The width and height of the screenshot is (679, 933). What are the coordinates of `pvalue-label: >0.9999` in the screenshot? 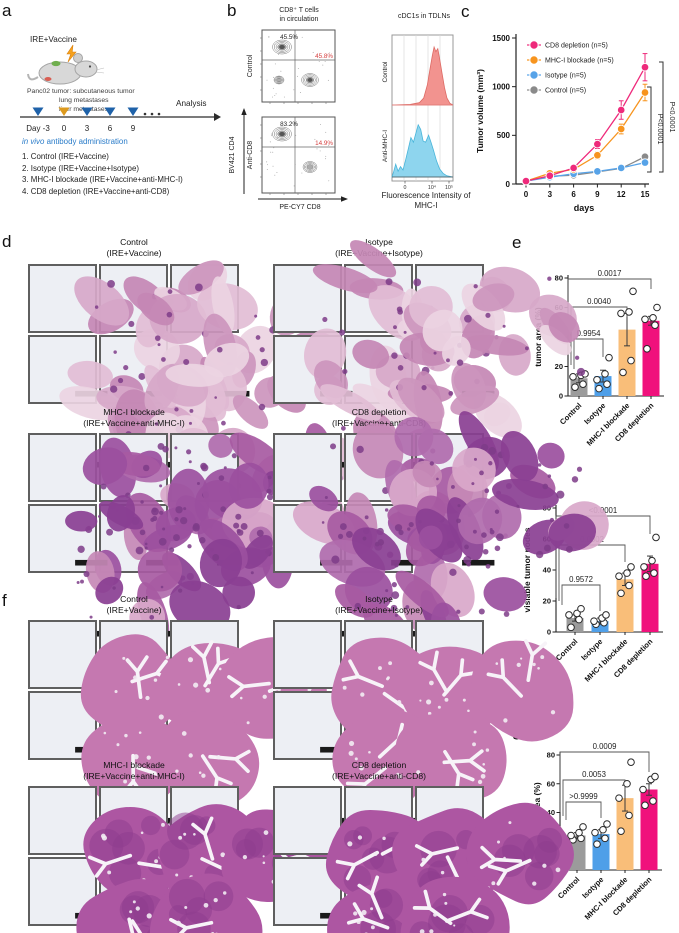 It's located at (583, 796).